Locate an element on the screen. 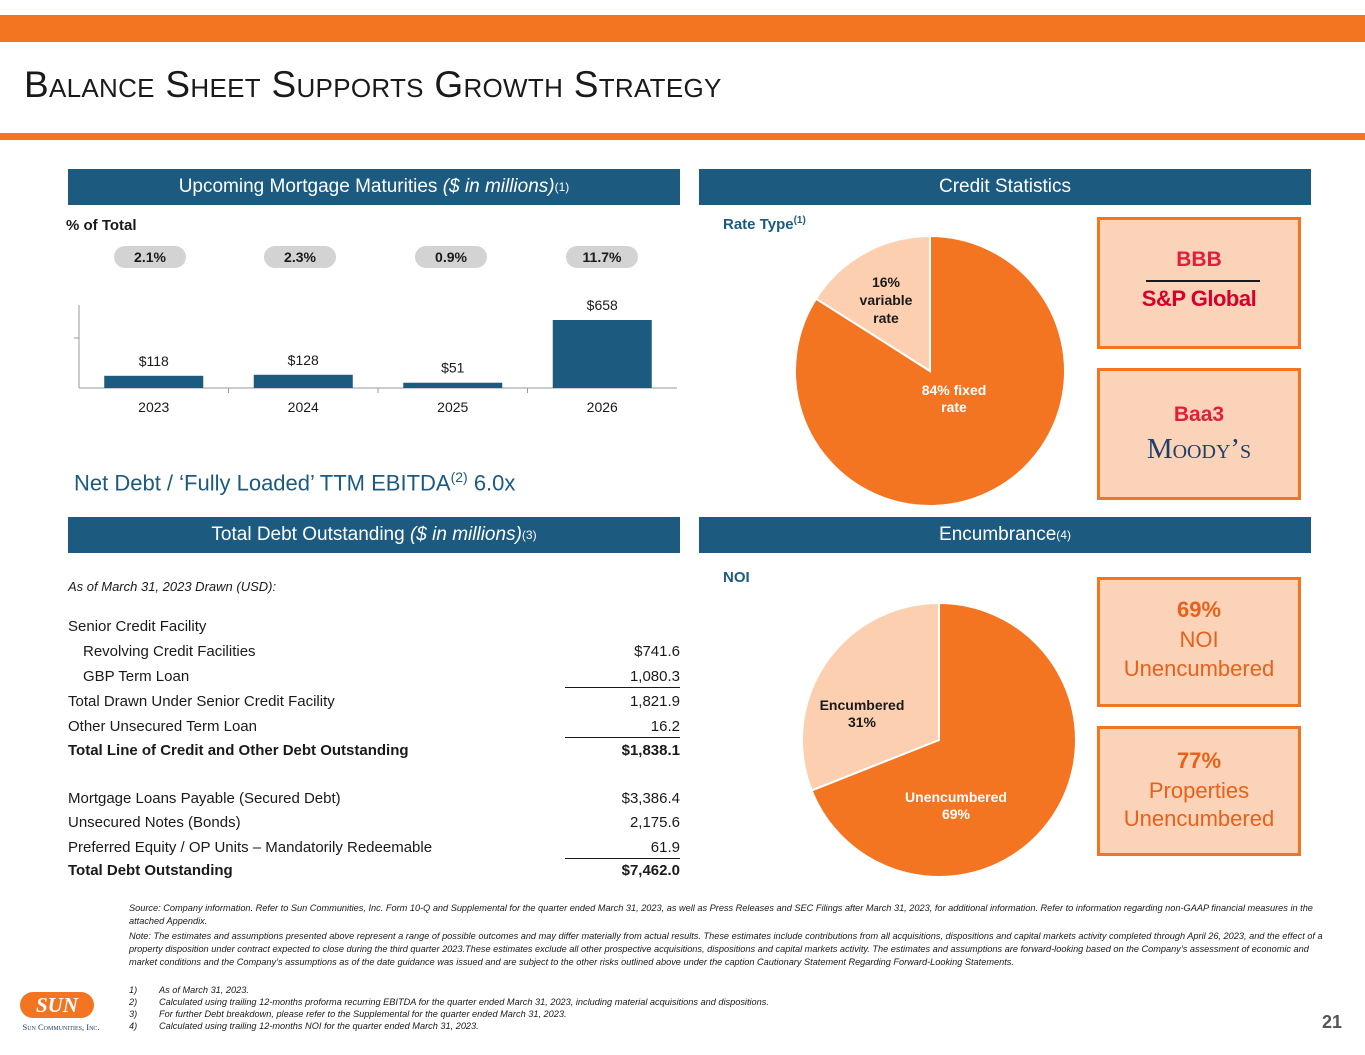  x-tick-label: 2026 is located at coordinates (602, 407).